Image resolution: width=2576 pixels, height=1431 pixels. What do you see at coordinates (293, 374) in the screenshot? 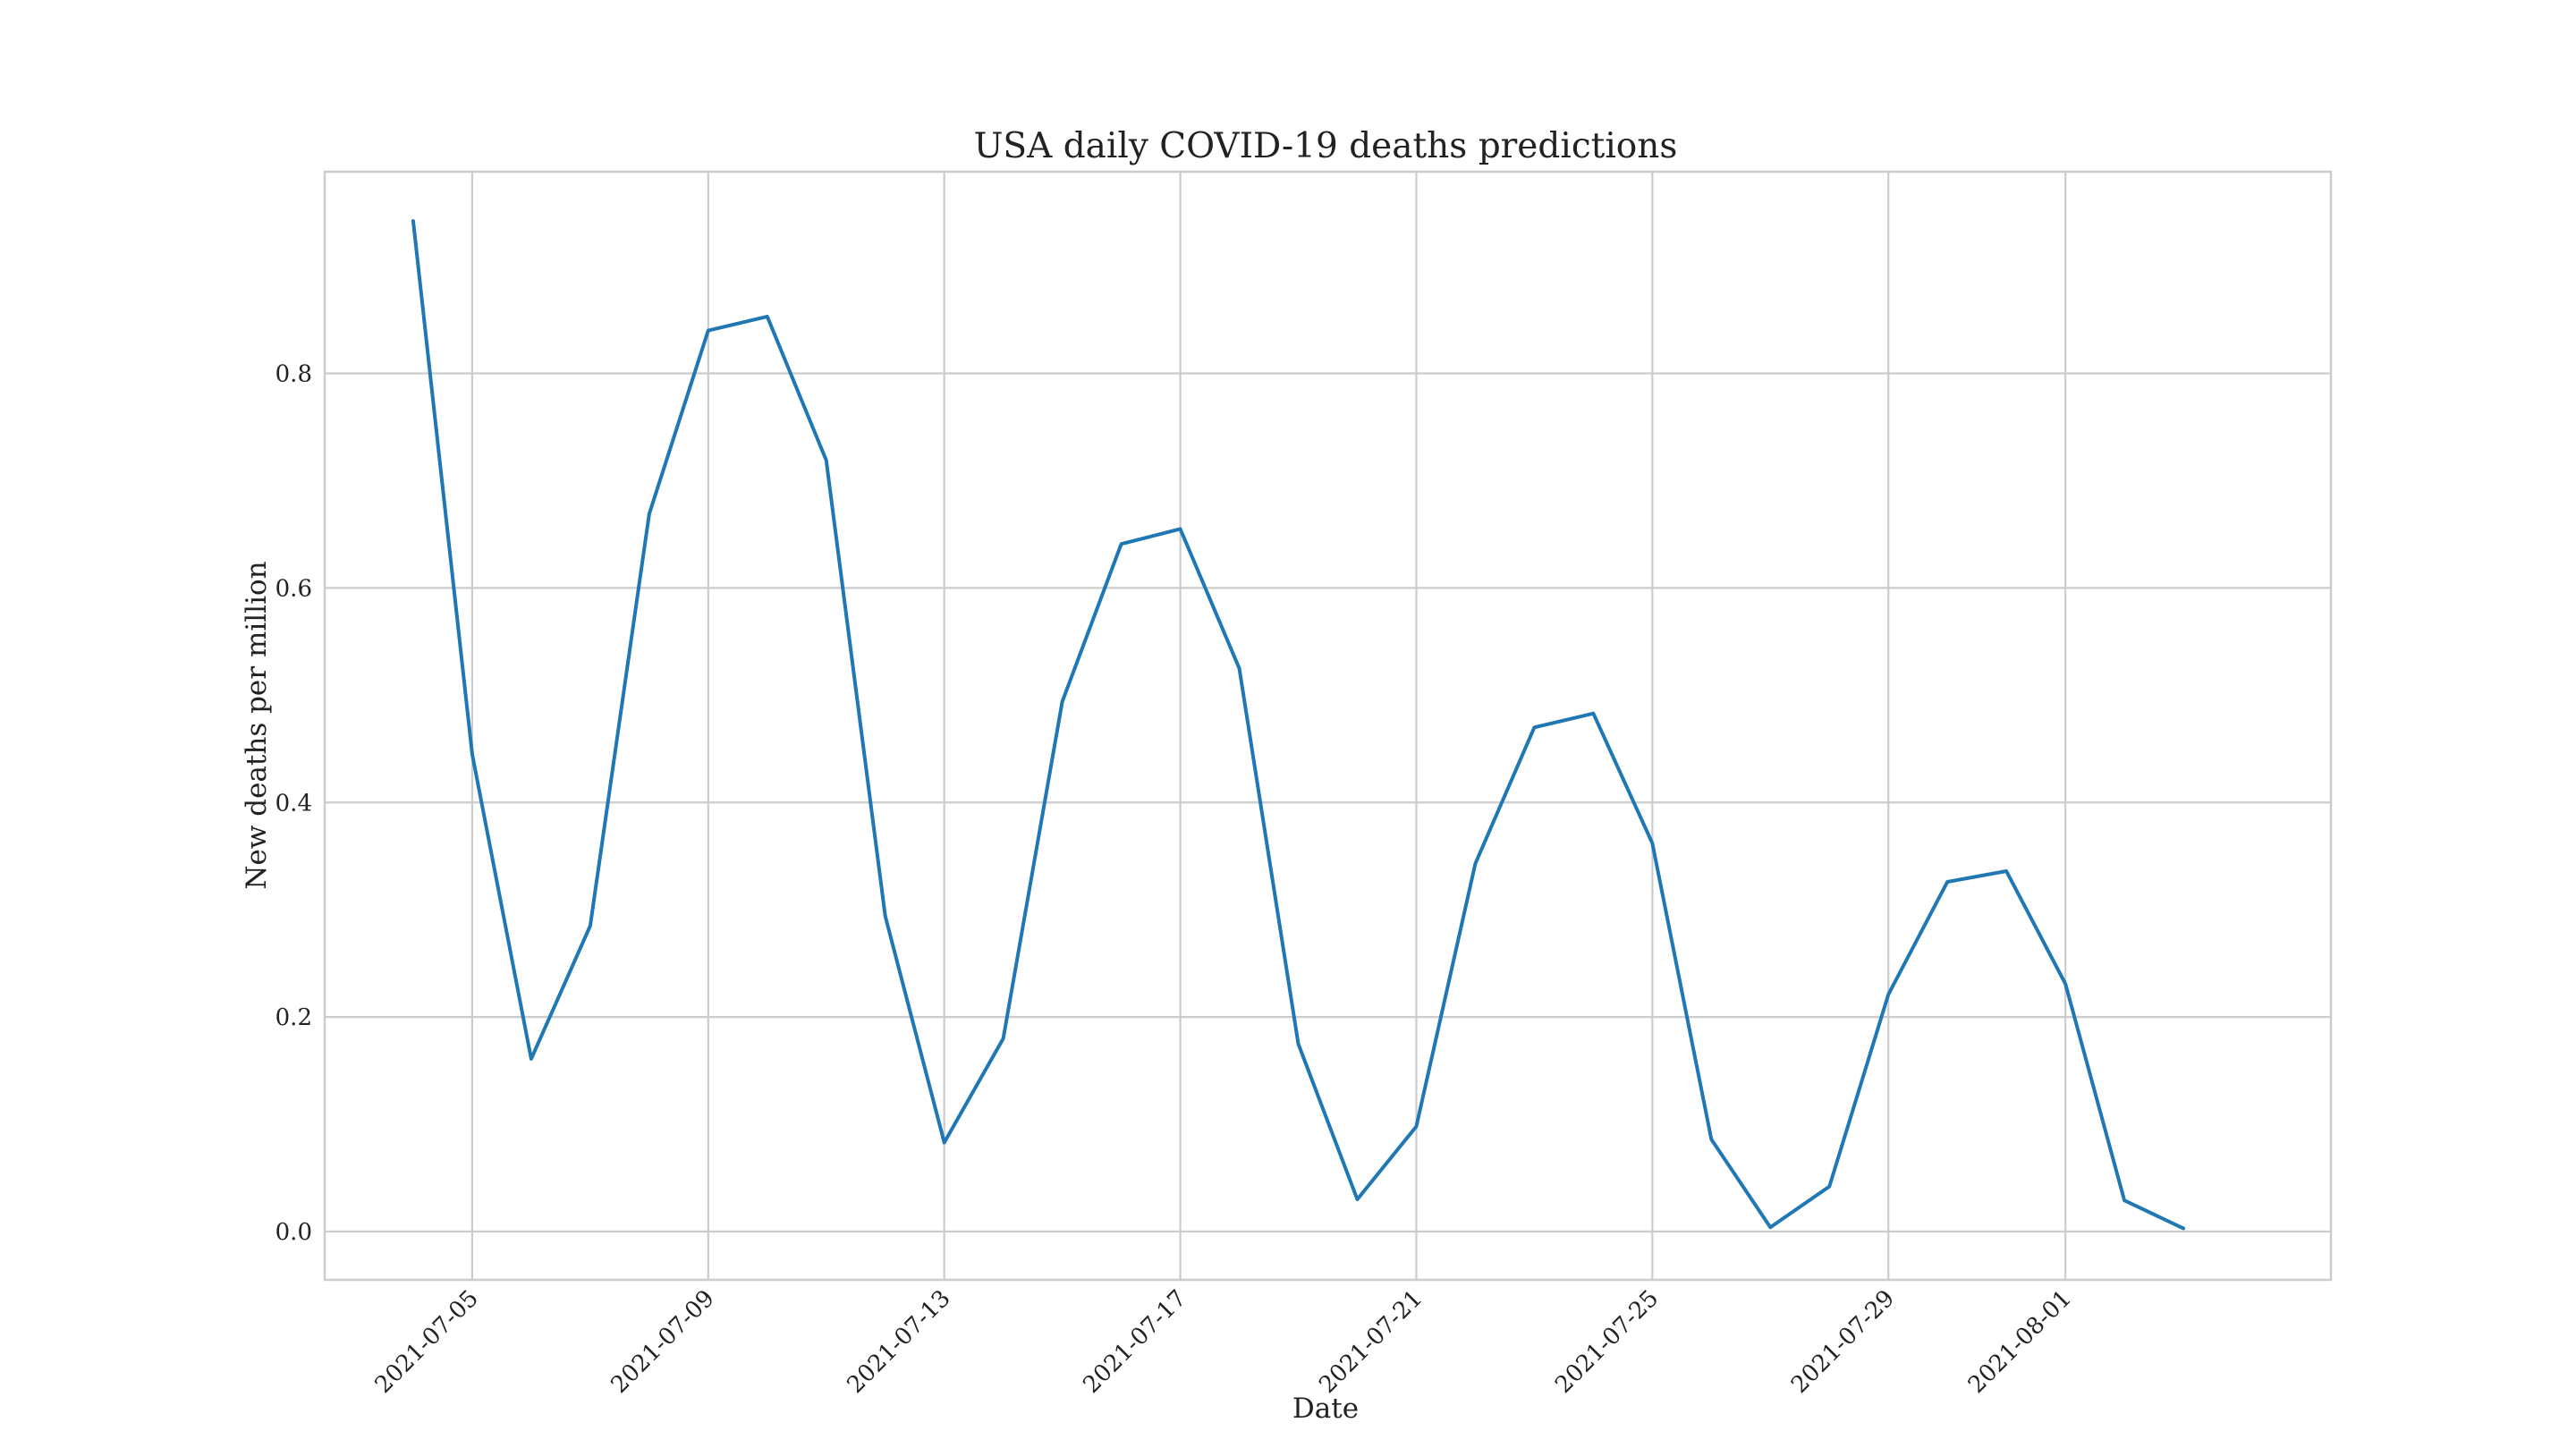
I see `y-tick-label: 0.8` at bounding box center [293, 374].